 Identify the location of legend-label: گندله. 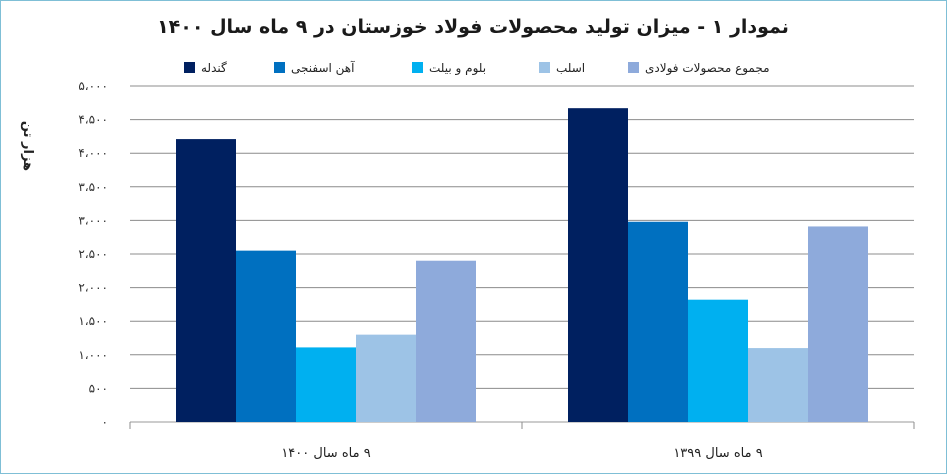
(214, 68).